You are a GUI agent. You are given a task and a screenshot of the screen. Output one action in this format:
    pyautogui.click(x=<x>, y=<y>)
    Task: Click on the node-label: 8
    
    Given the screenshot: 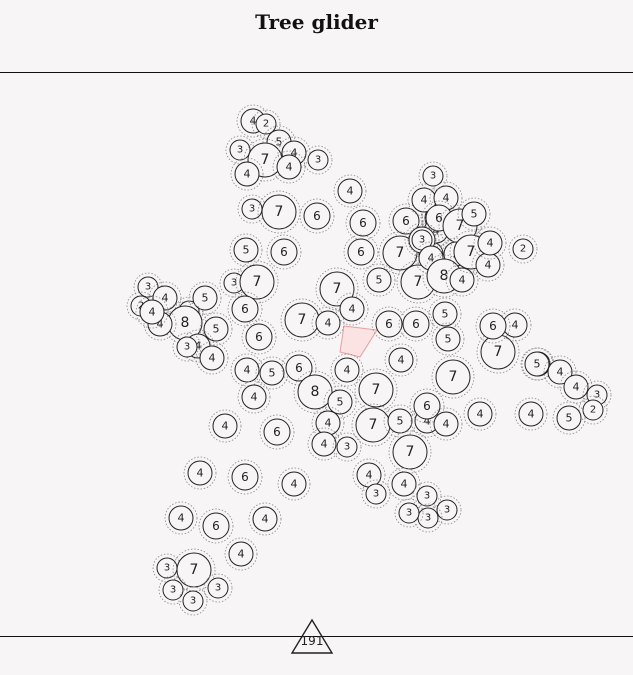 What is the action you would take?
    pyautogui.click(x=444, y=276)
    